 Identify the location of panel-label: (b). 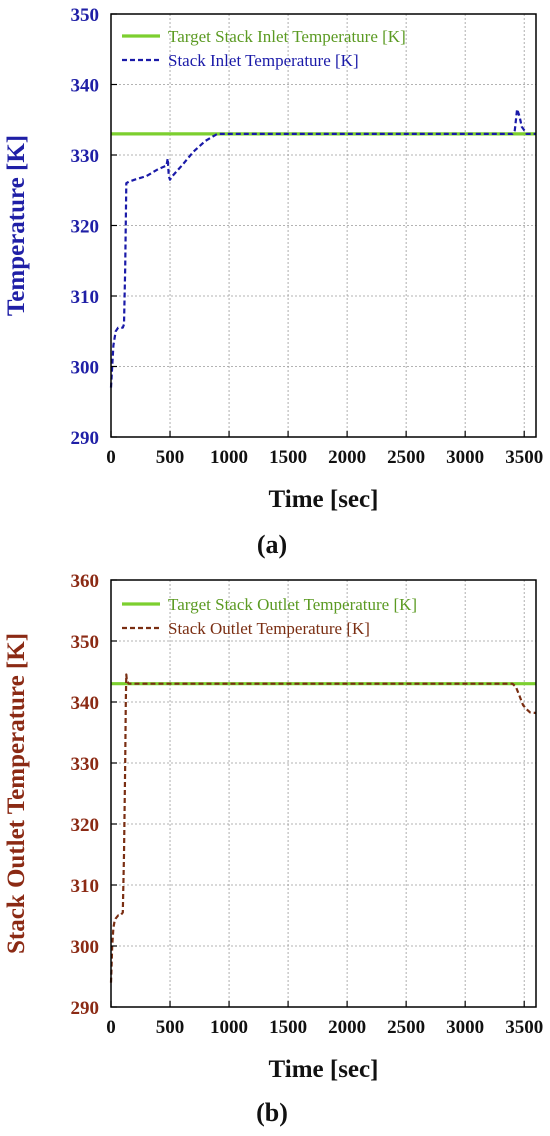
(272, 1112).